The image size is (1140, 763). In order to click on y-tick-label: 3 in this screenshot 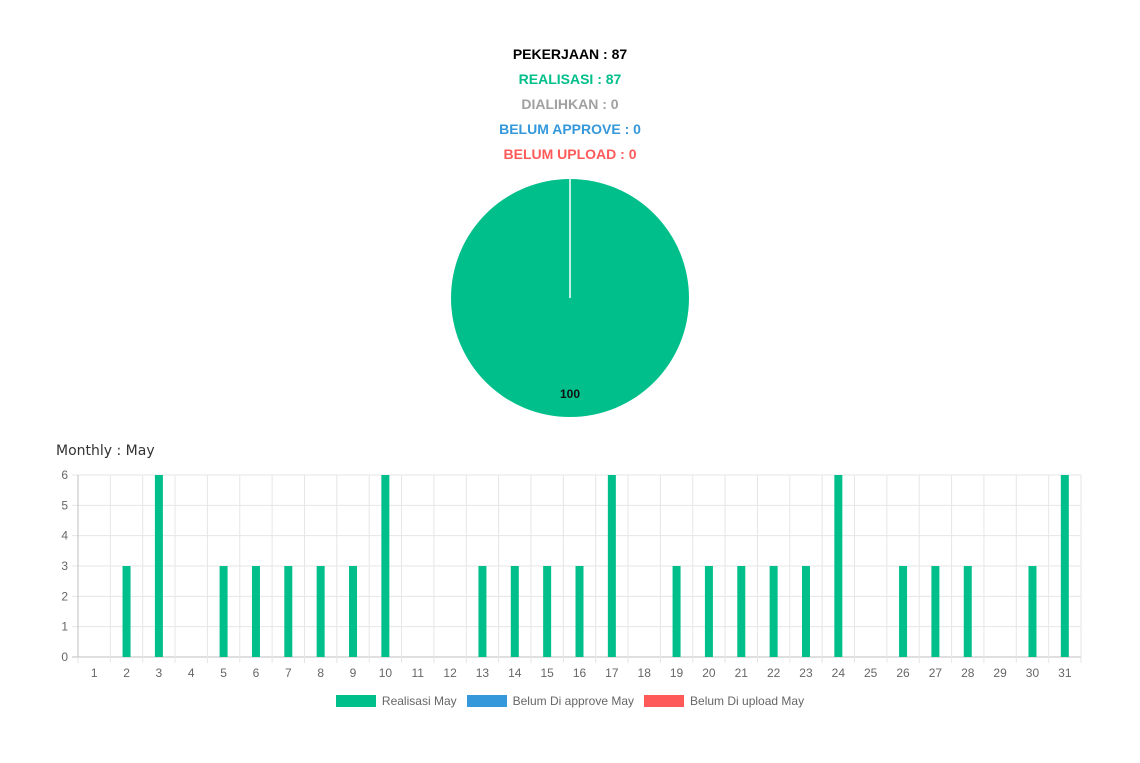, I will do `click(64, 566)`.